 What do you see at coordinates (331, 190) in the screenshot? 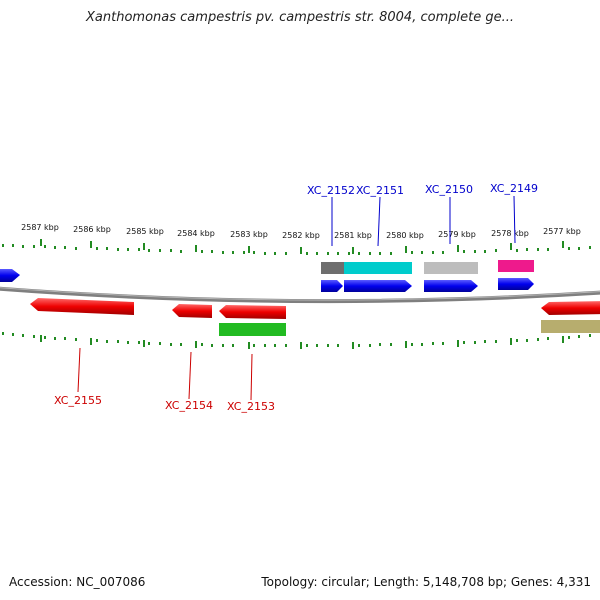
I see `label-xc-2152: XC_2152` at bounding box center [331, 190].